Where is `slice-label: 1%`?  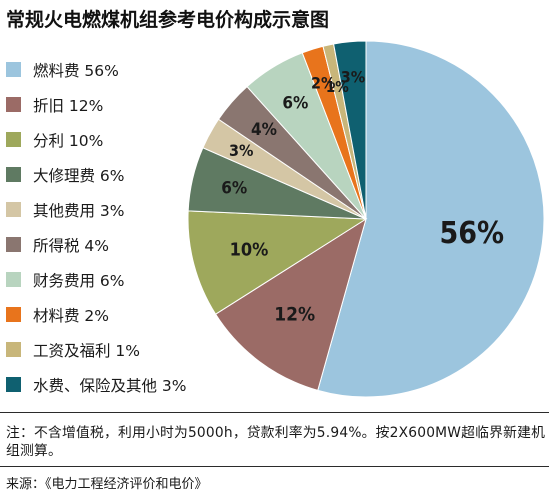 slice-label: 1% is located at coordinates (337, 87).